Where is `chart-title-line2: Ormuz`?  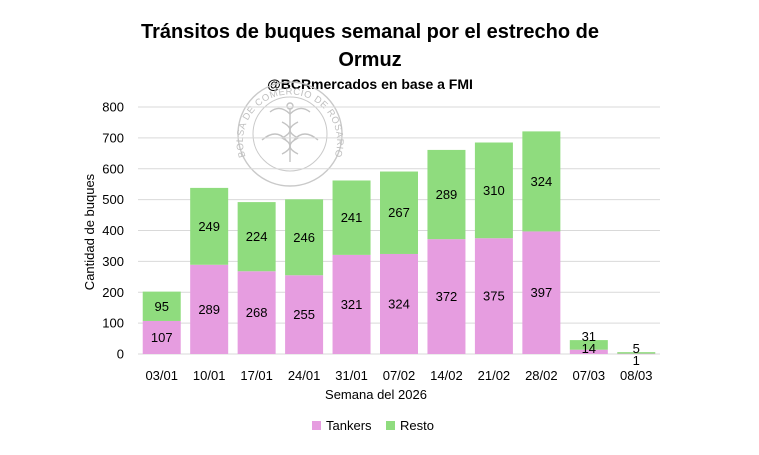
chart-title-line2: Ormuz is located at coordinates (369, 60).